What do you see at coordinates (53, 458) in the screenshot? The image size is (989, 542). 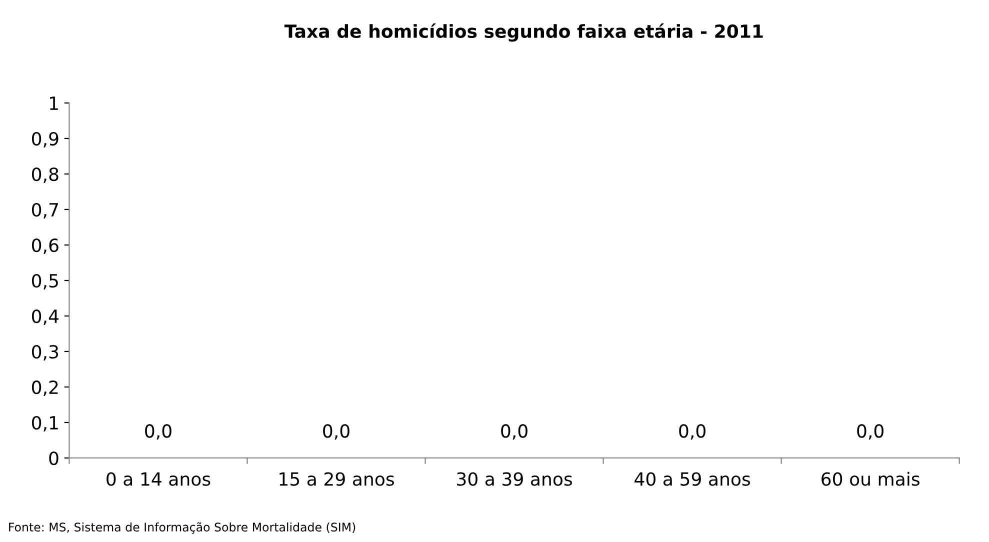 I see `y-tick-label: 0` at bounding box center [53, 458].